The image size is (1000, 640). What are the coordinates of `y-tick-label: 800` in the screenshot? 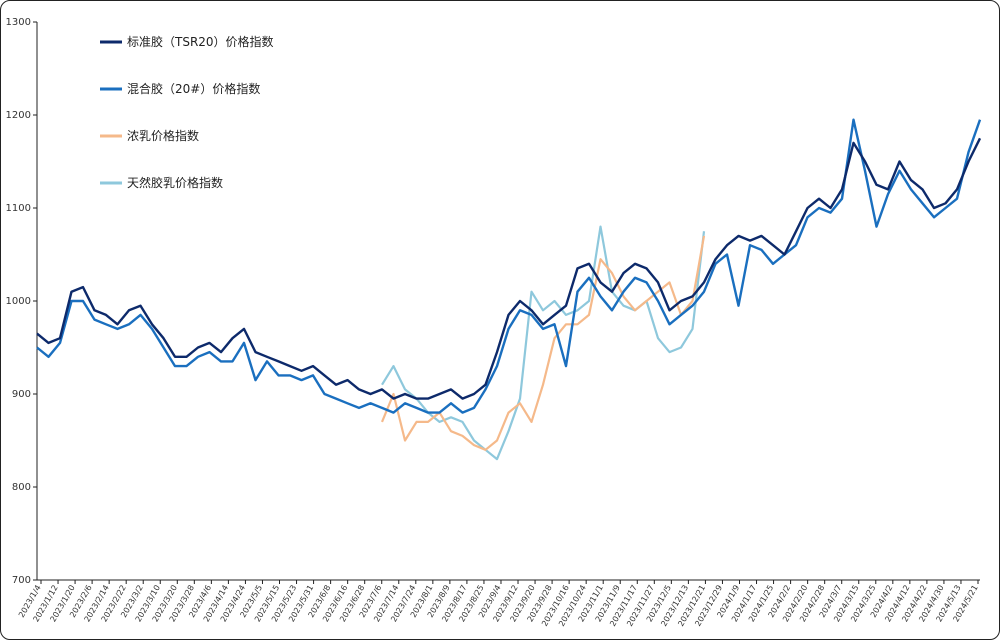 It's located at (21, 487).